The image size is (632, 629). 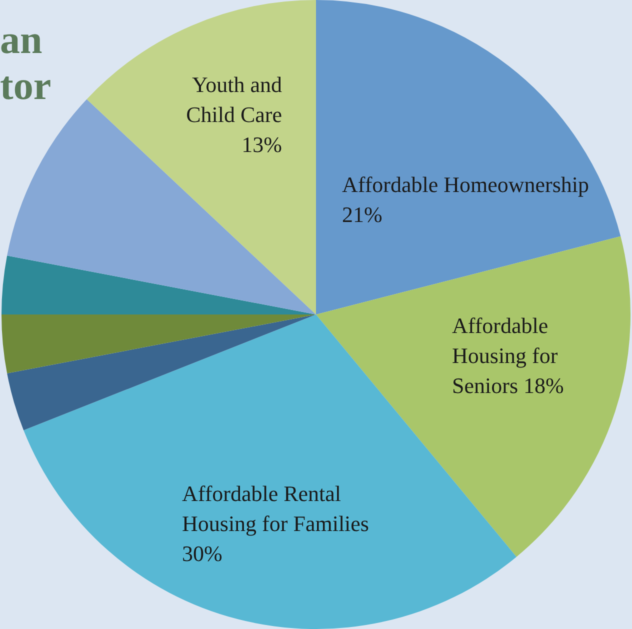 What do you see at coordinates (508, 355) in the screenshot?
I see `slice-label: Affordable Housing for Seniors 18%` at bounding box center [508, 355].